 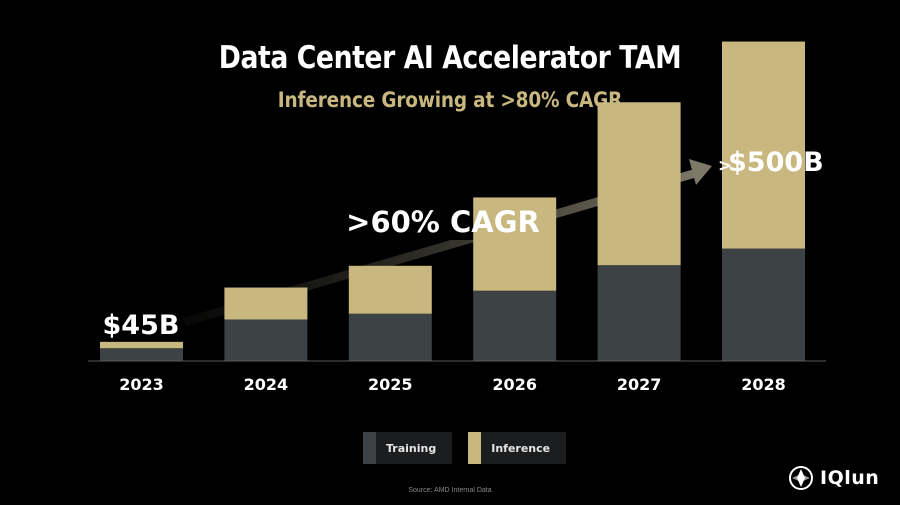 What do you see at coordinates (266, 384) in the screenshot?
I see `x-tick-label-2024: 2024` at bounding box center [266, 384].